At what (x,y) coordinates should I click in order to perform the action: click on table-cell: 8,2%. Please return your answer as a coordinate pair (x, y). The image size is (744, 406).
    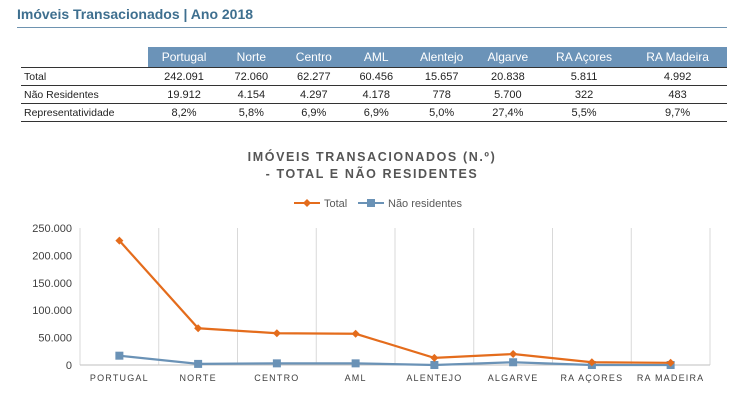
    Looking at the image, I should click on (184, 112).